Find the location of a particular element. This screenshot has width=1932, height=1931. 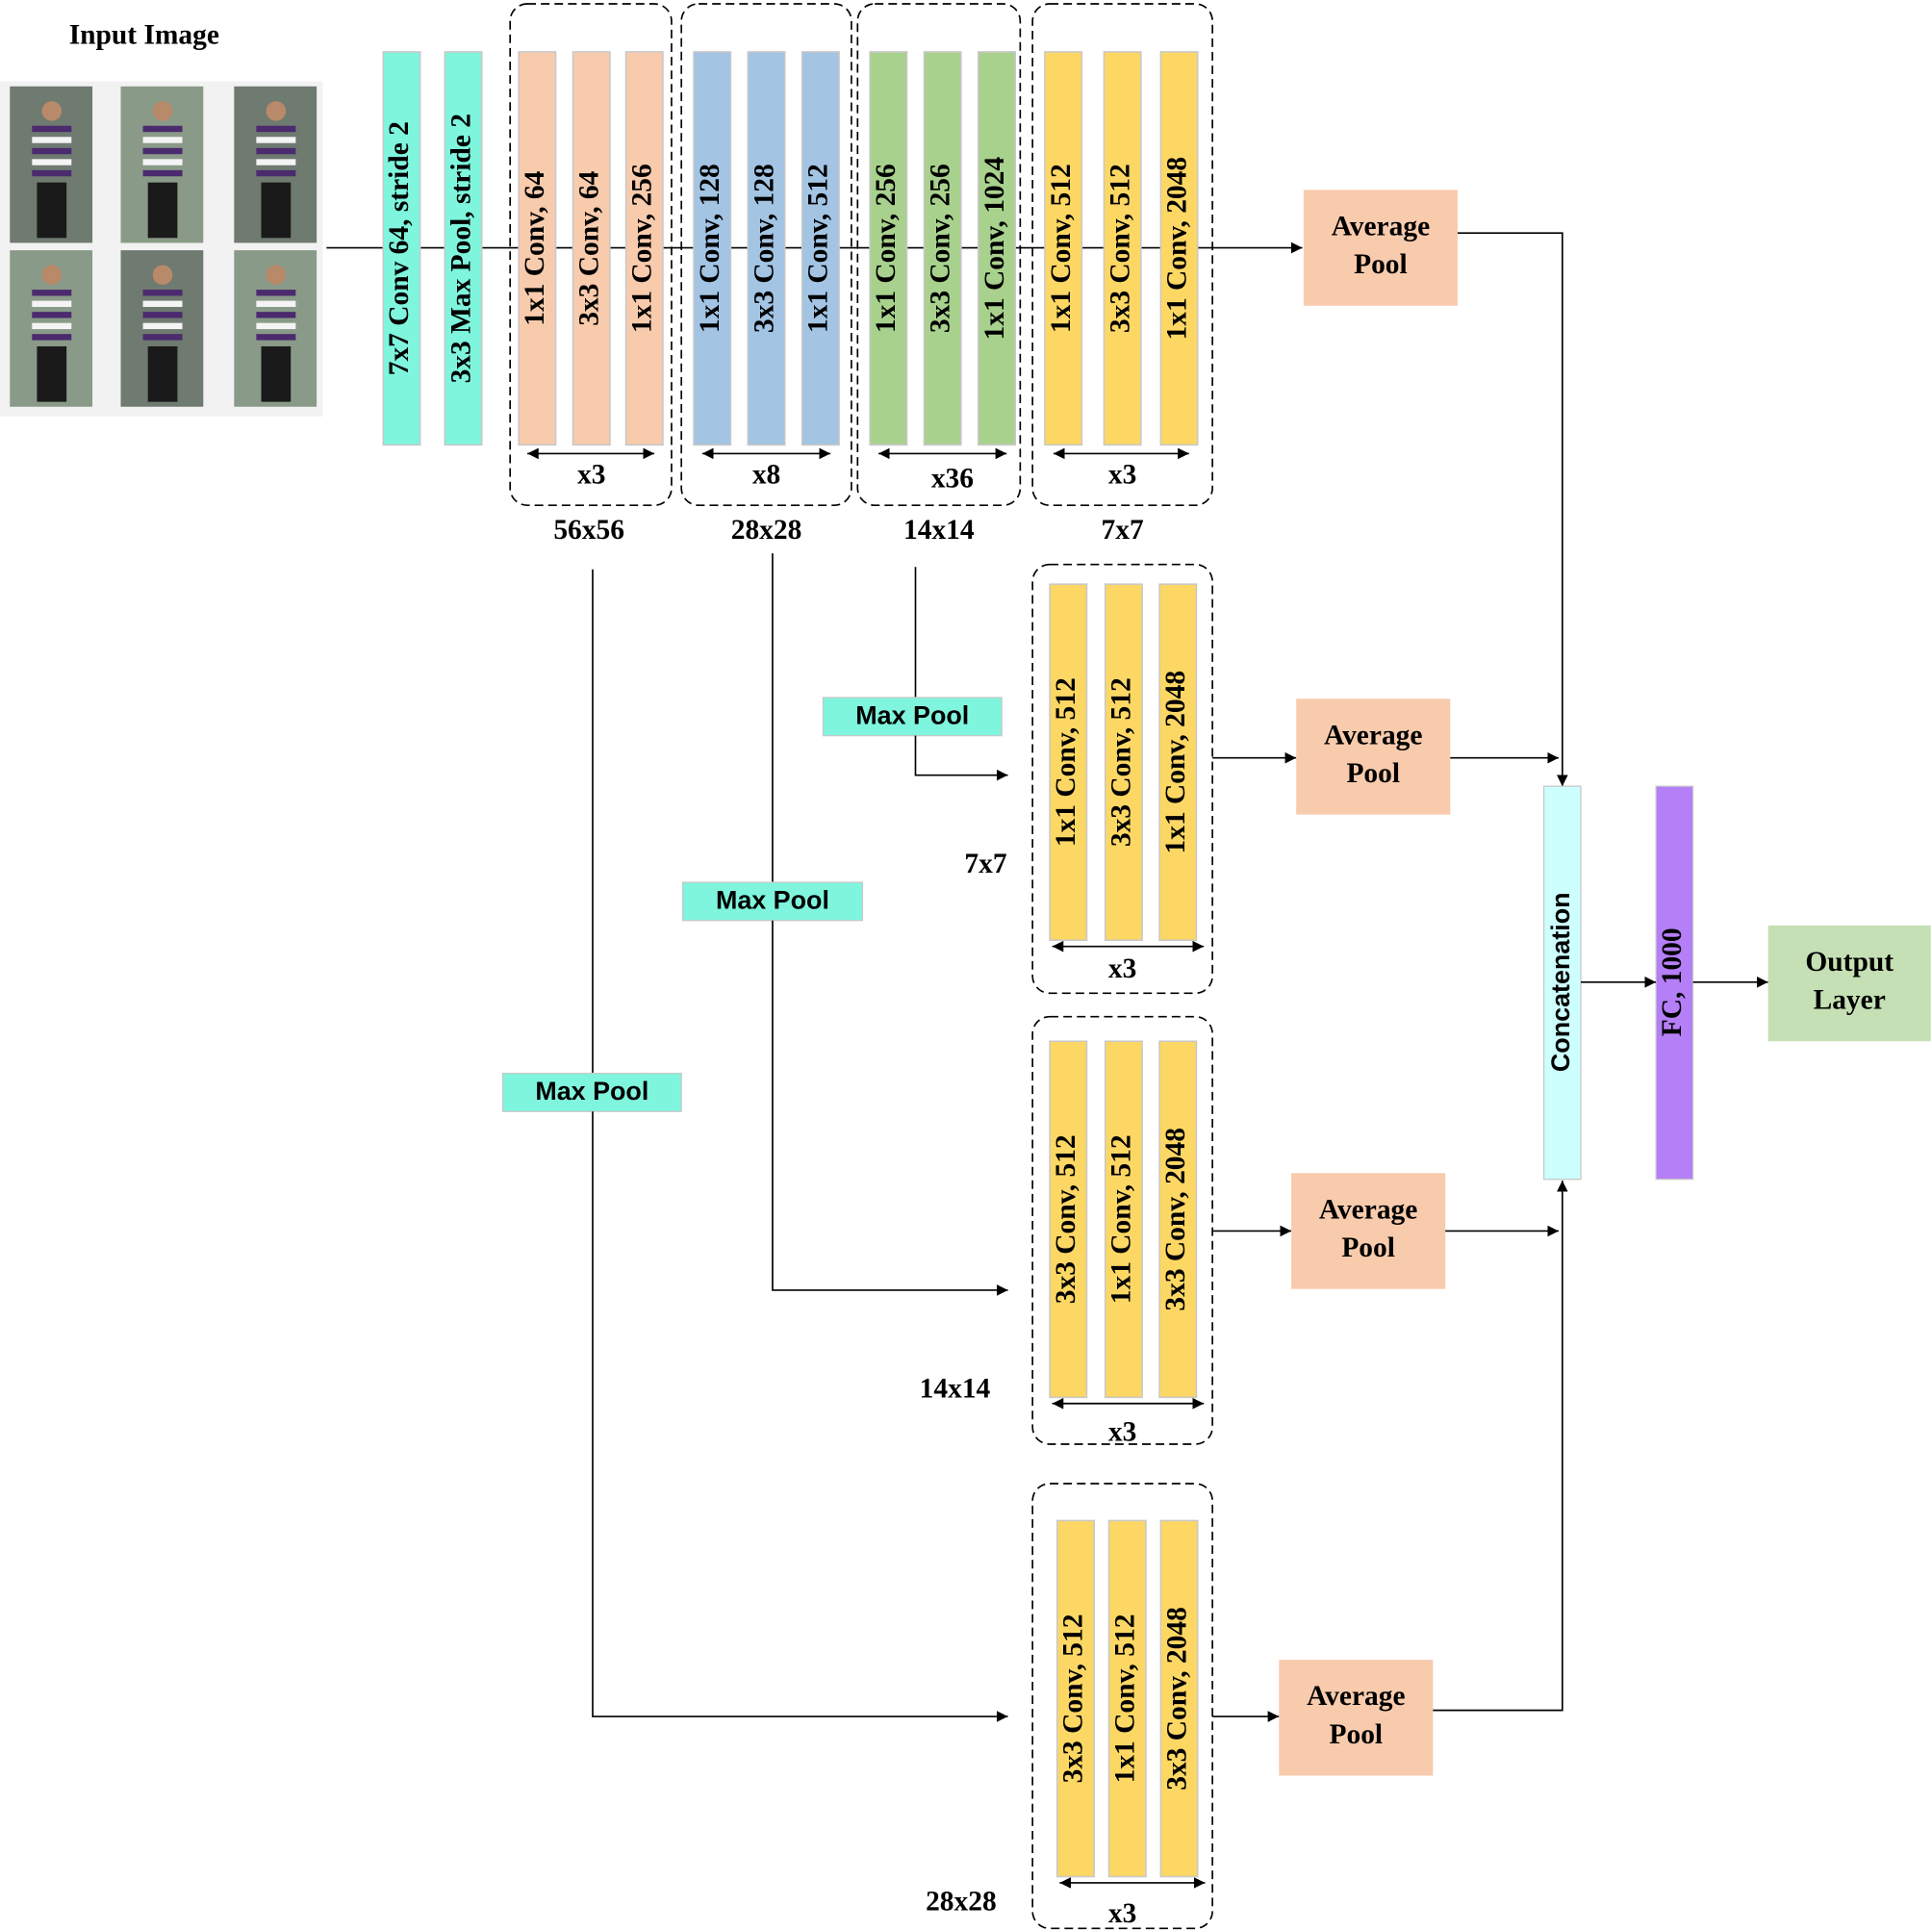

stem-block-label: 7x7 Conv 64, stride 2 is located at coordinates (399, 248).